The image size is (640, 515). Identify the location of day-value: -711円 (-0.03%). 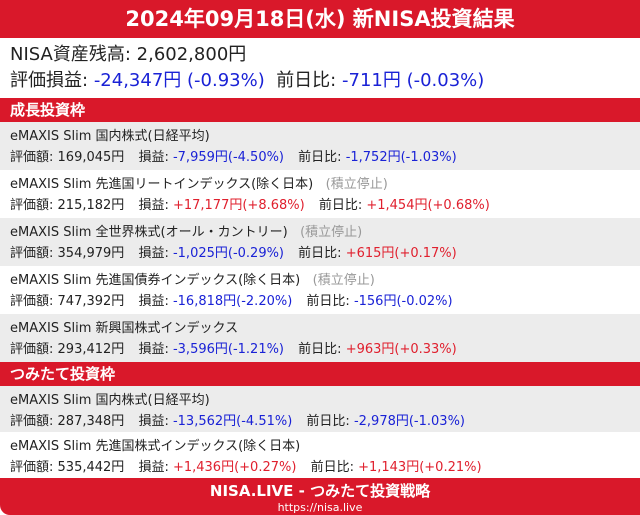
(413, 80).